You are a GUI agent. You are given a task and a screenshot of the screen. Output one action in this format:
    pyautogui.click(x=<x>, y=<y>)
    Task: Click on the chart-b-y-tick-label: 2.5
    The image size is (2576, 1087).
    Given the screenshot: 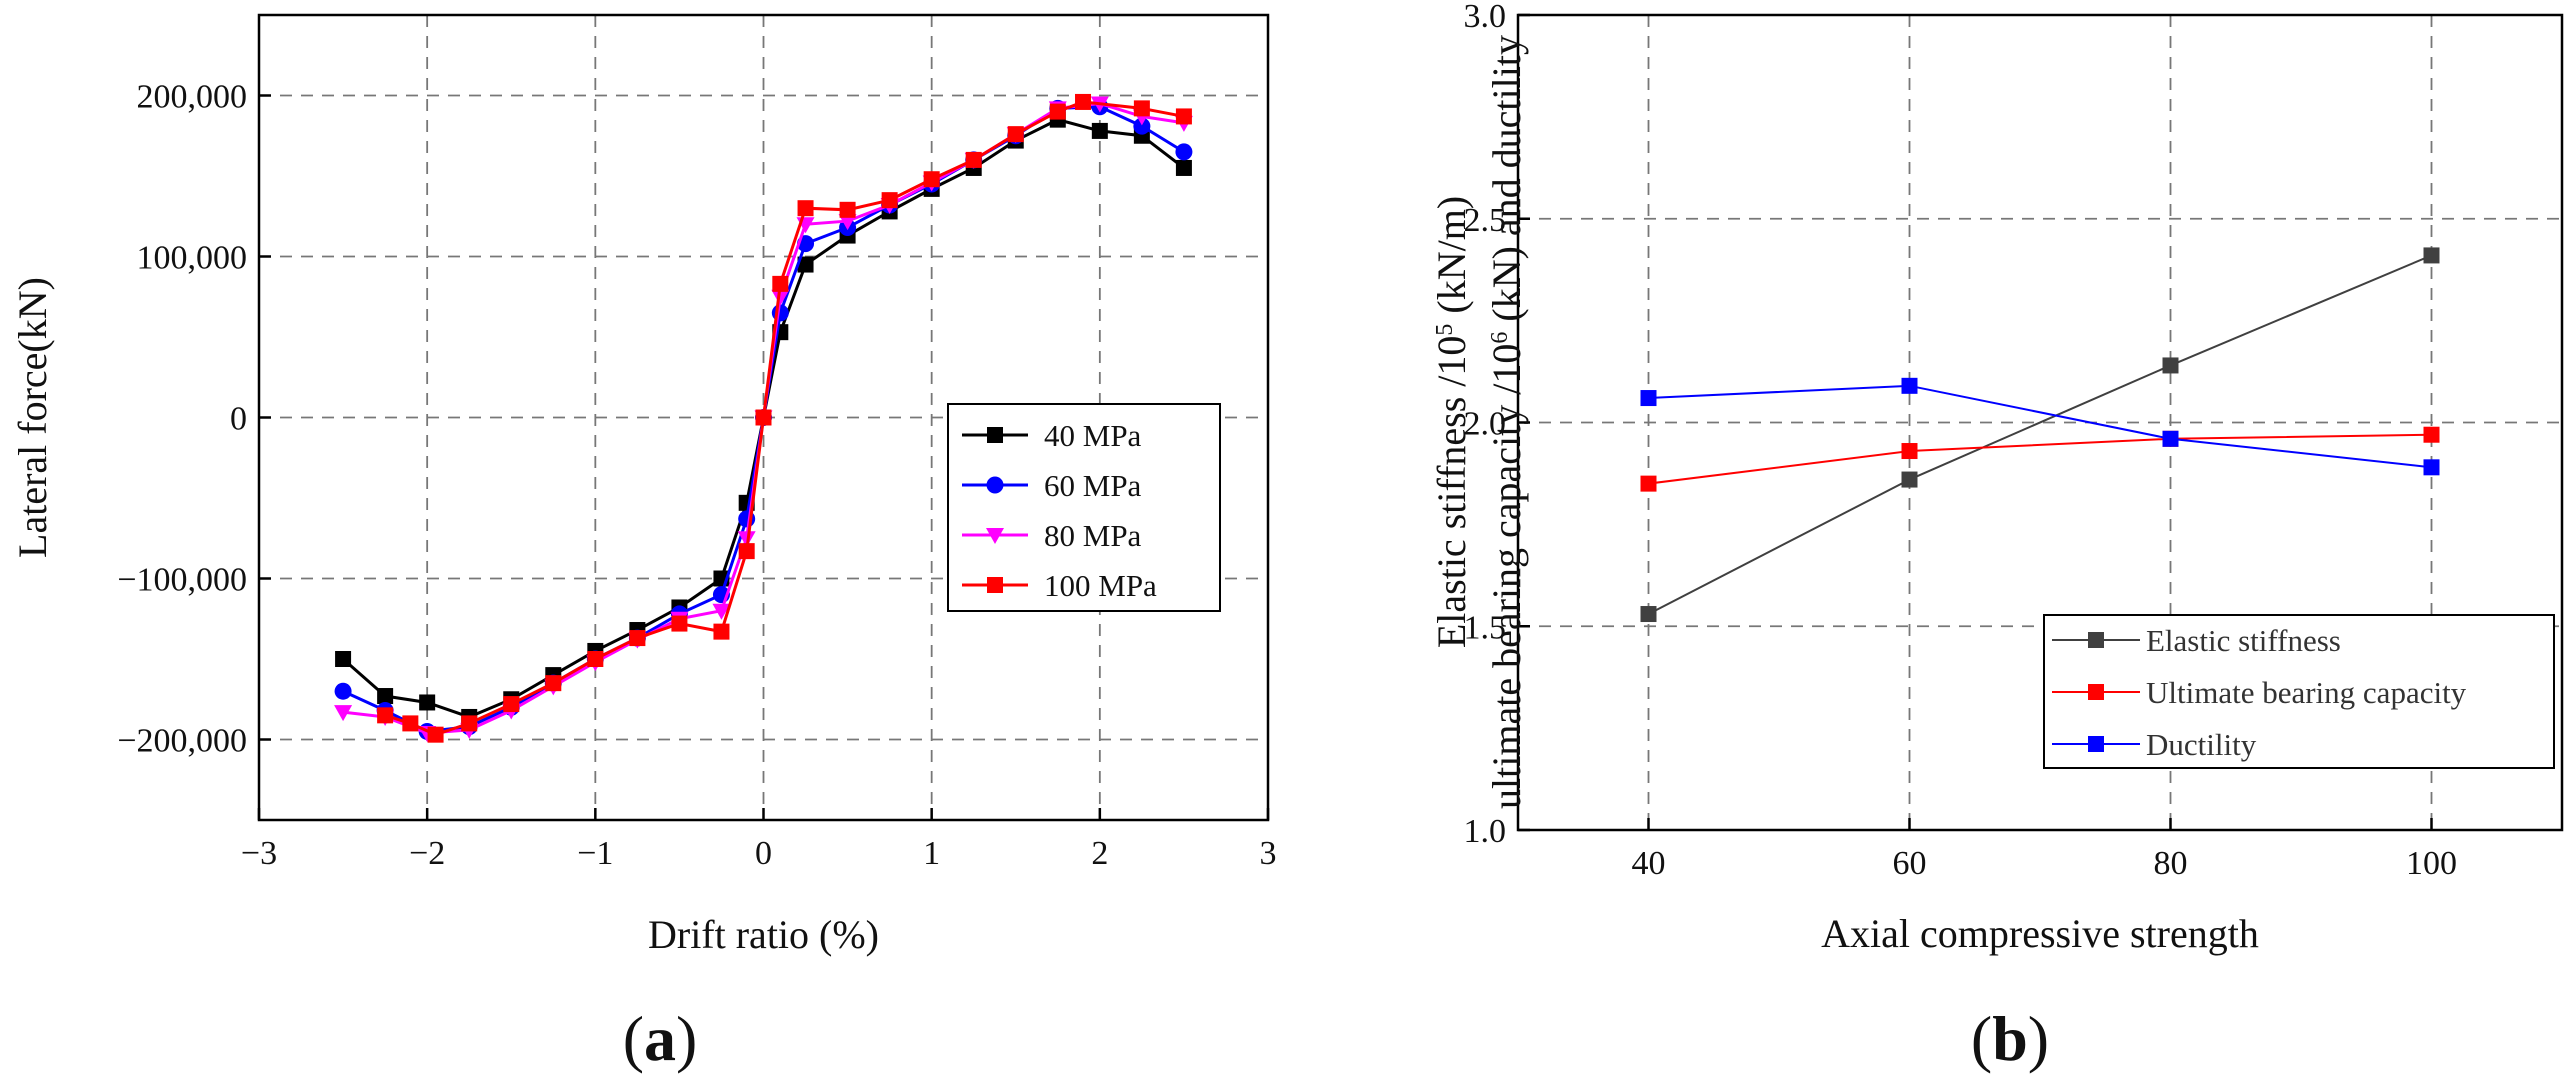 What is the action you would take?
    pyautogui.click(x=1485, y=220)
    